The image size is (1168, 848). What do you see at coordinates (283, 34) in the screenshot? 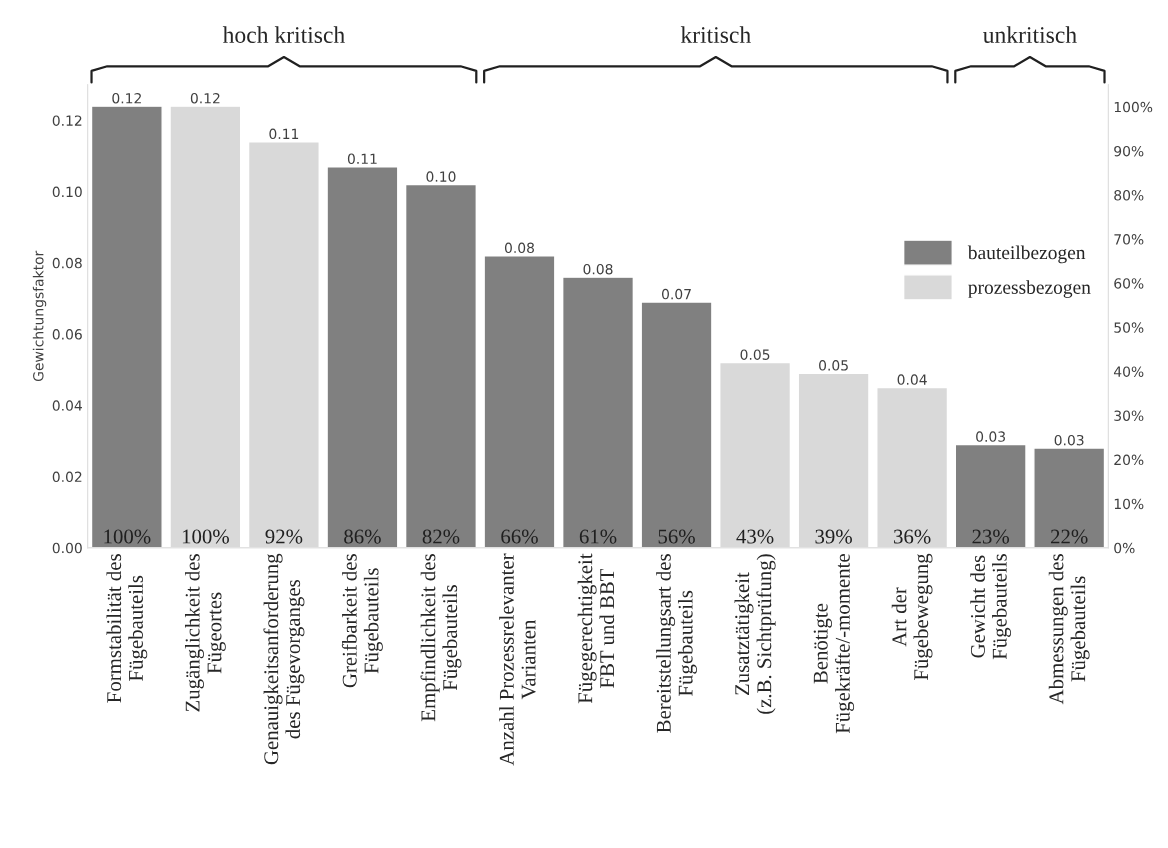
I see `text: hoch kritisch` at bounding box center [283, 34].